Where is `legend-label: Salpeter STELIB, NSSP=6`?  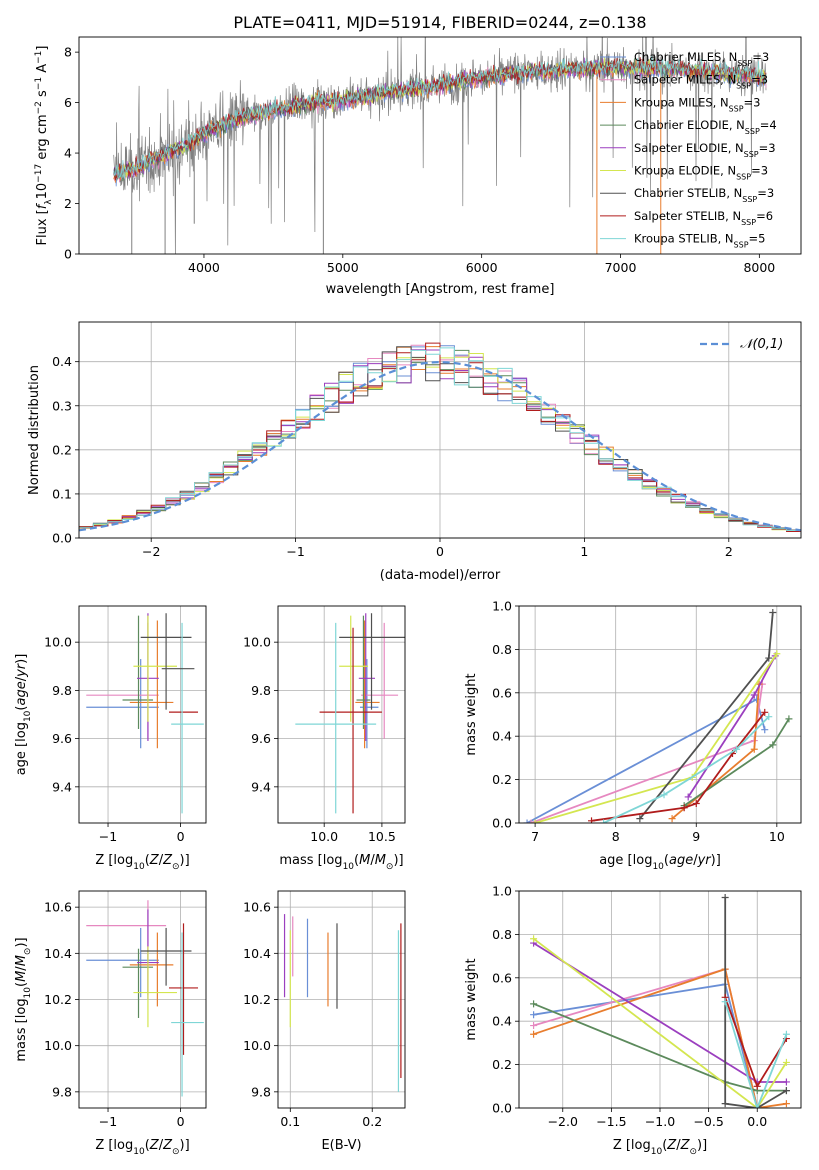
legend-label: Salpeter STELIB, NSSP=6 is located at coordinates (703, 218).